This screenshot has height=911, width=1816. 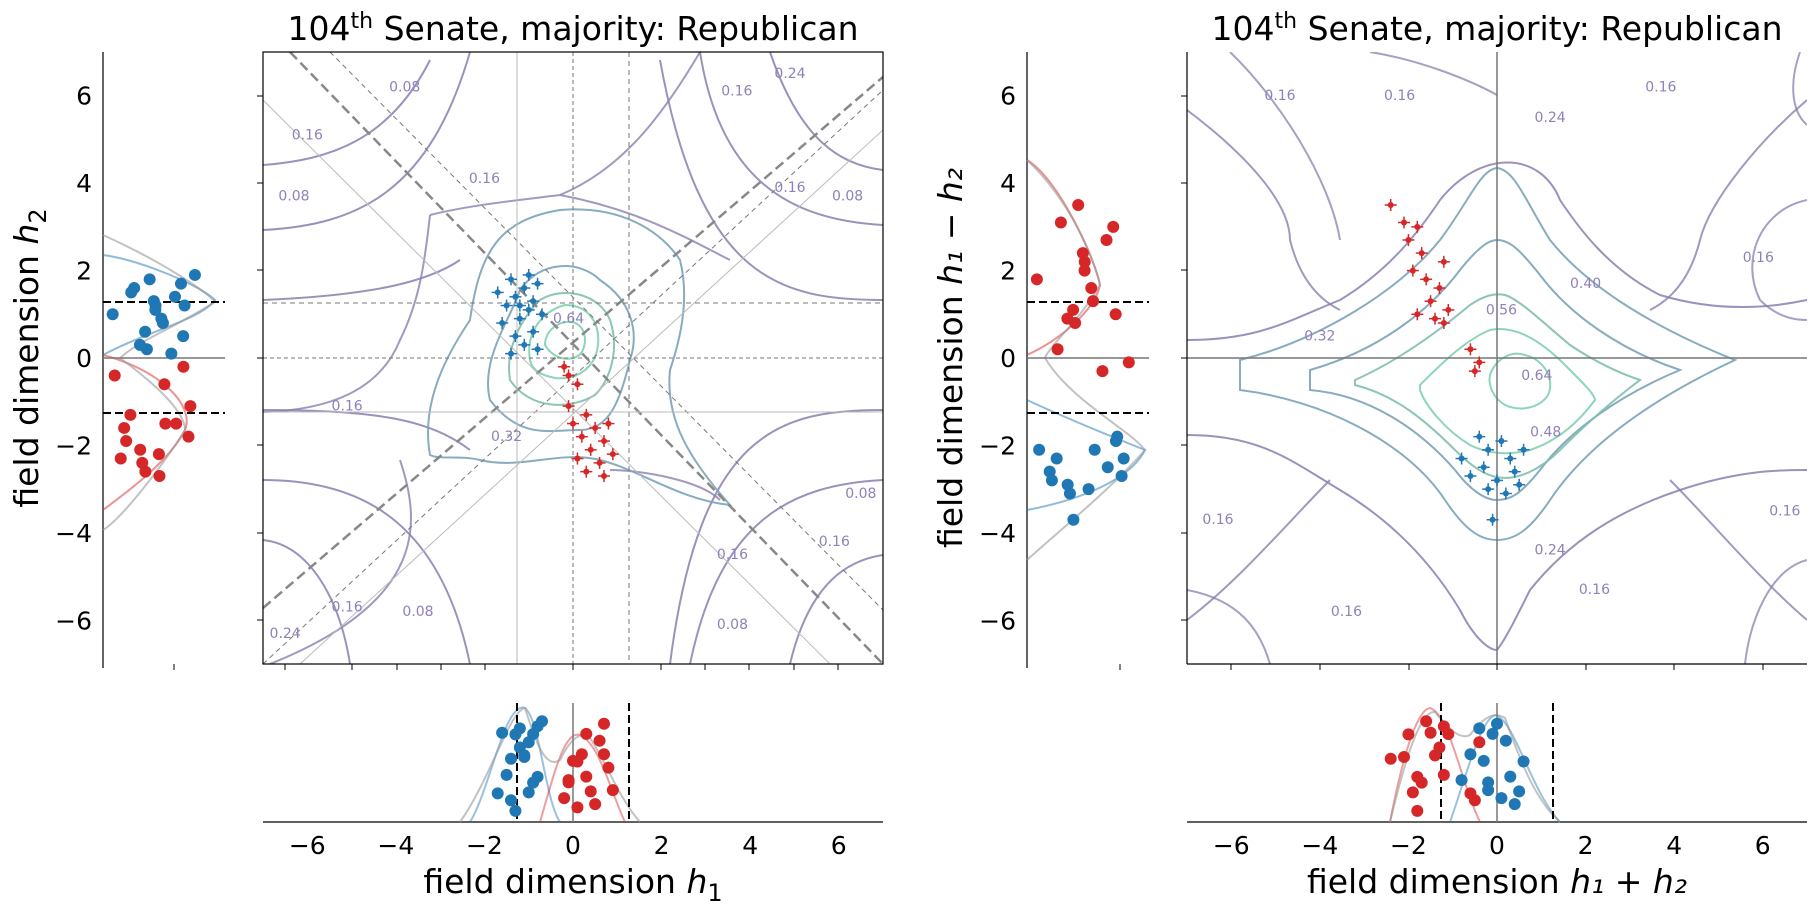 What do you see at coordinates (572, 884) in the screenshot?
I see `left-x-axis-label: field dimension h1` at bounding box center [572, 884].